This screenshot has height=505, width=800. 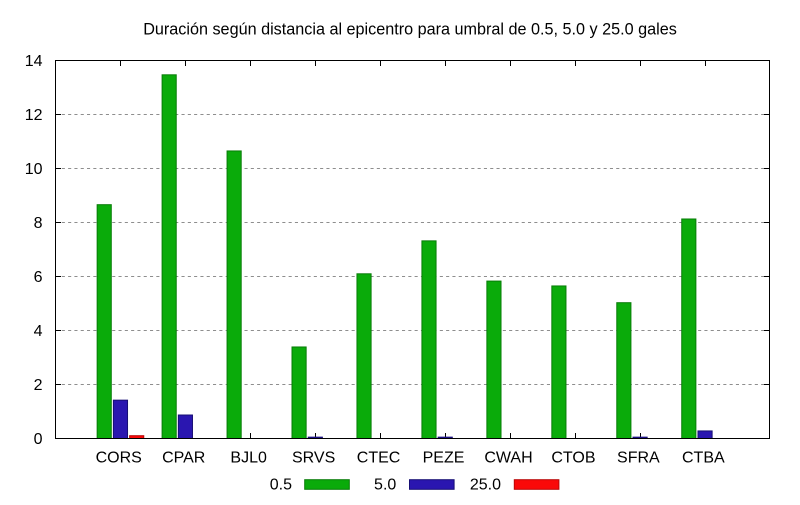 I want to click on svg-text: CPAR, so click(x=183, y=458).